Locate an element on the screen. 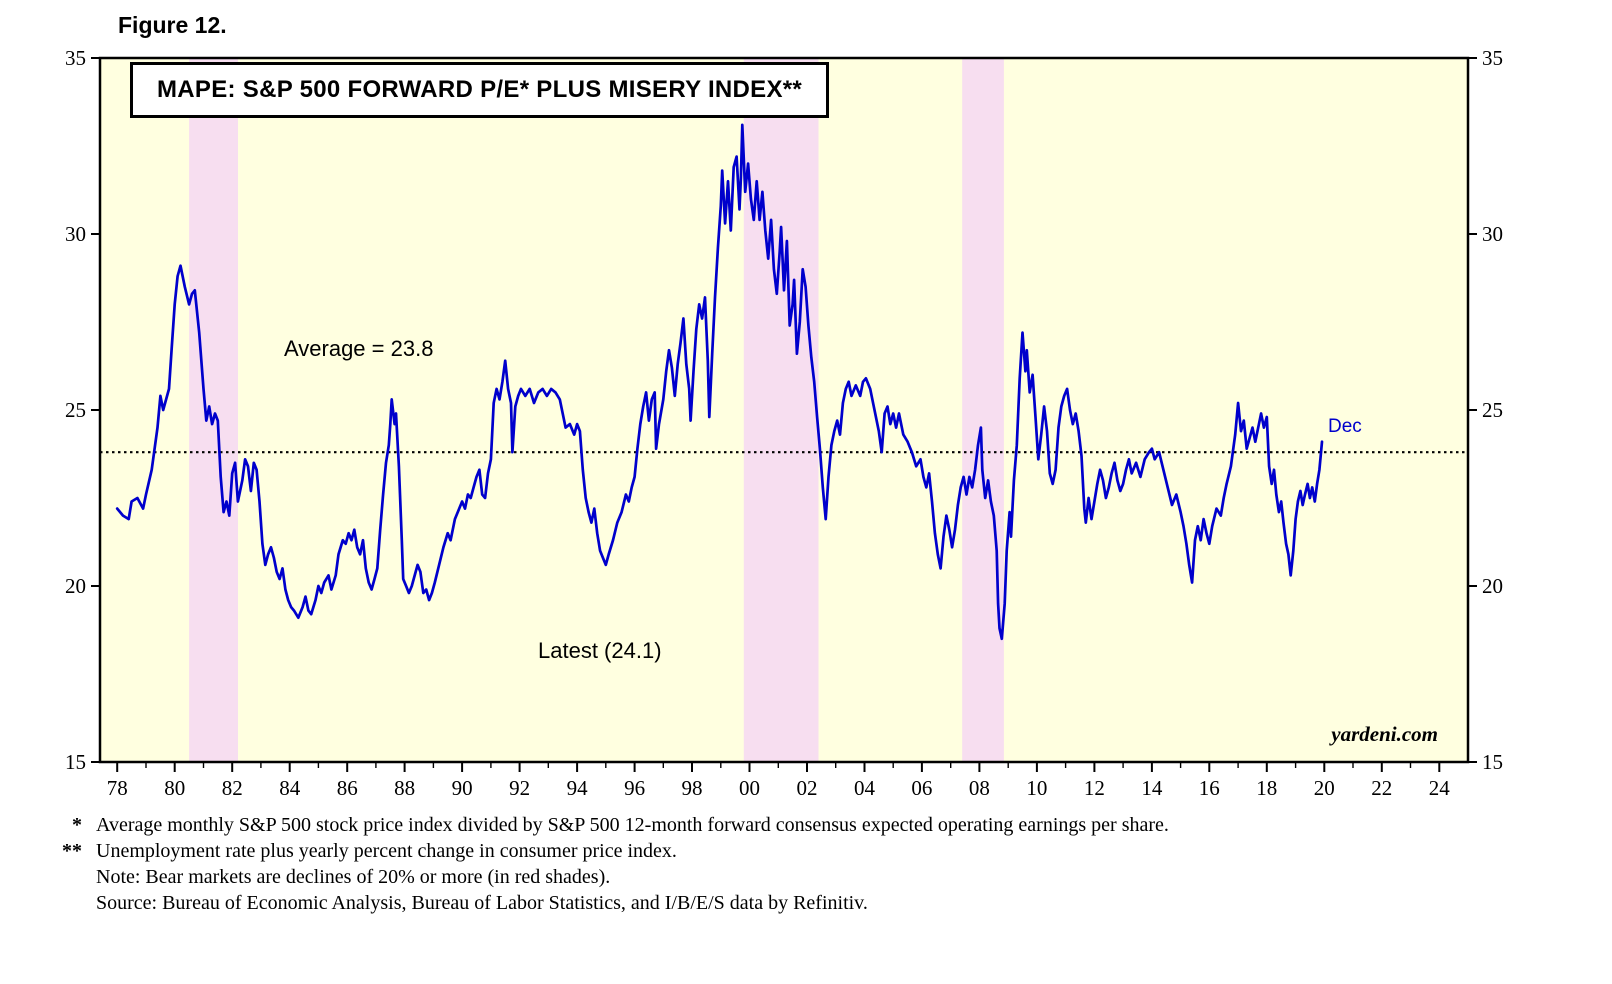 This screenshot has height=984, width=1612. average-annotation: Average = 23.8 is located at coordinates (359, 348).